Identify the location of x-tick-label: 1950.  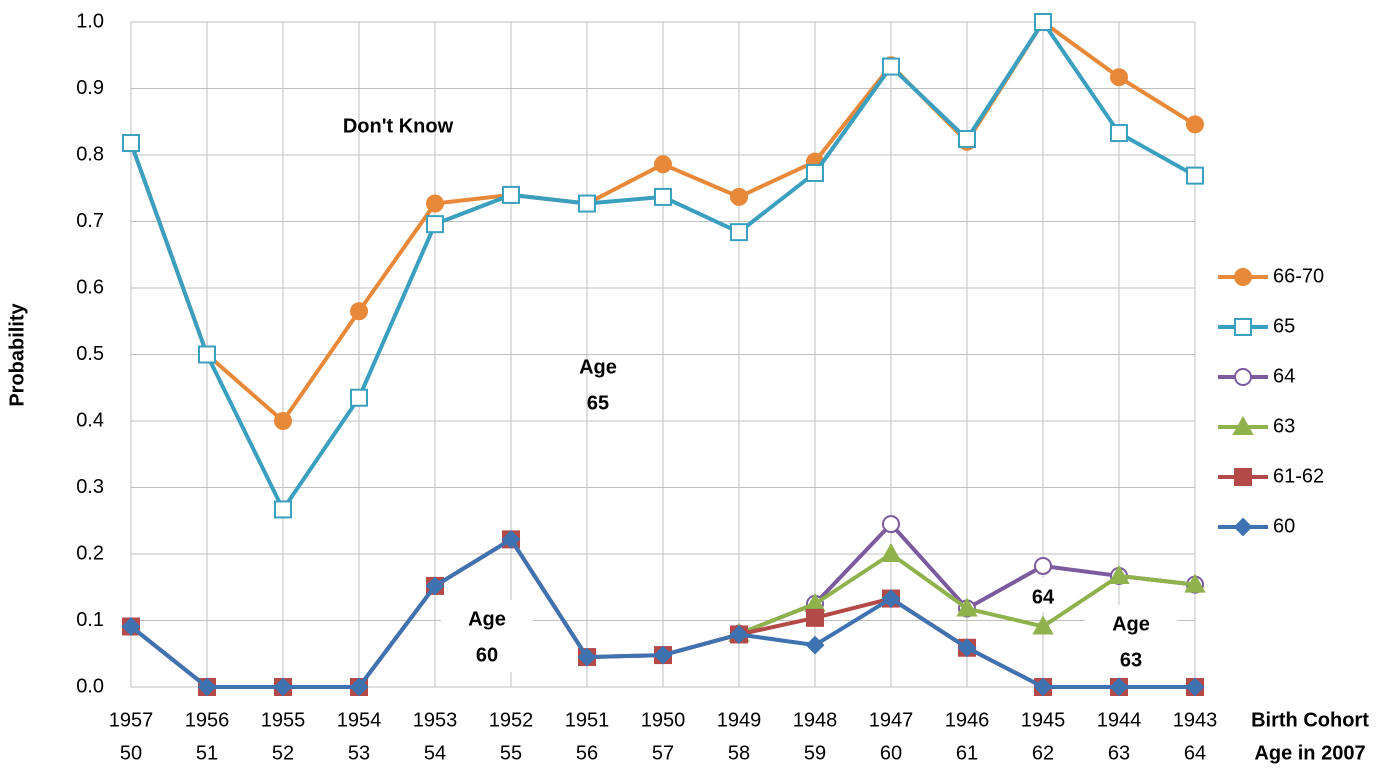
(663, 720).